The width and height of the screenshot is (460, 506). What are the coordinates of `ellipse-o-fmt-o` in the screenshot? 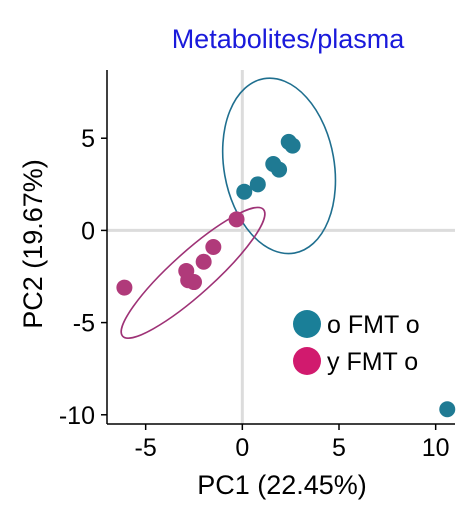 It's located at (279, 166).